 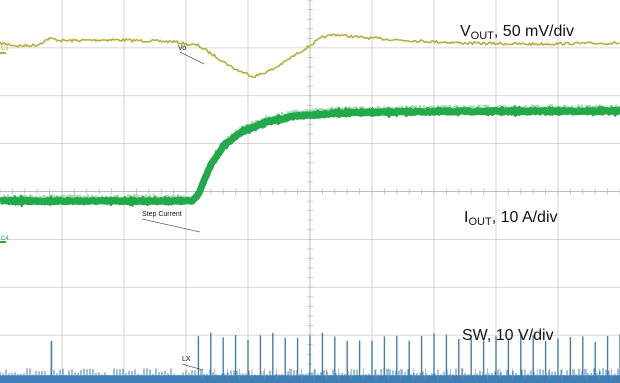 What do you see at coordinates (5, 380) in the screenshot?
I see `channel-marker-c3: C3` at bounding box center [5, 380].